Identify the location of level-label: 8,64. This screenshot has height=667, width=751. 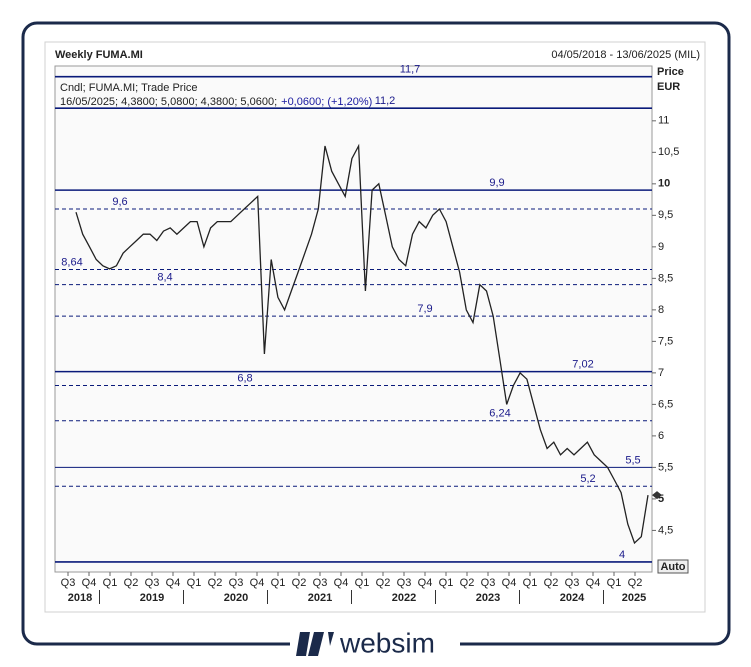
(71, 262).